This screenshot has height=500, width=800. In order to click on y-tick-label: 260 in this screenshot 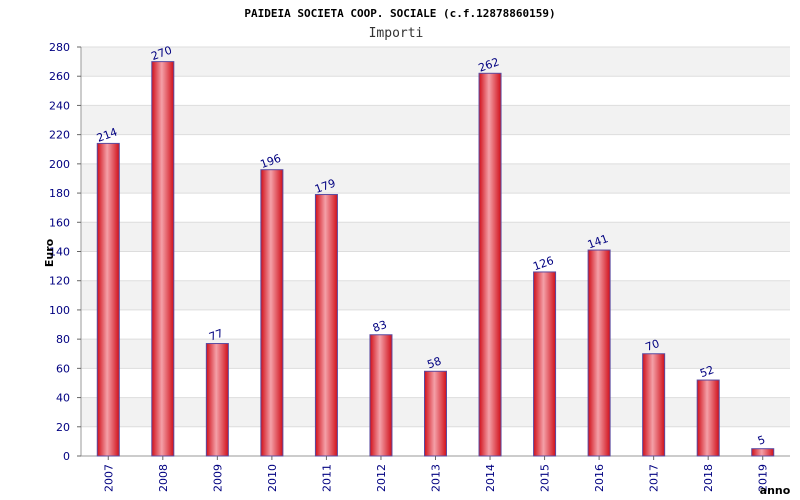, I will do `click(59, 76)`.